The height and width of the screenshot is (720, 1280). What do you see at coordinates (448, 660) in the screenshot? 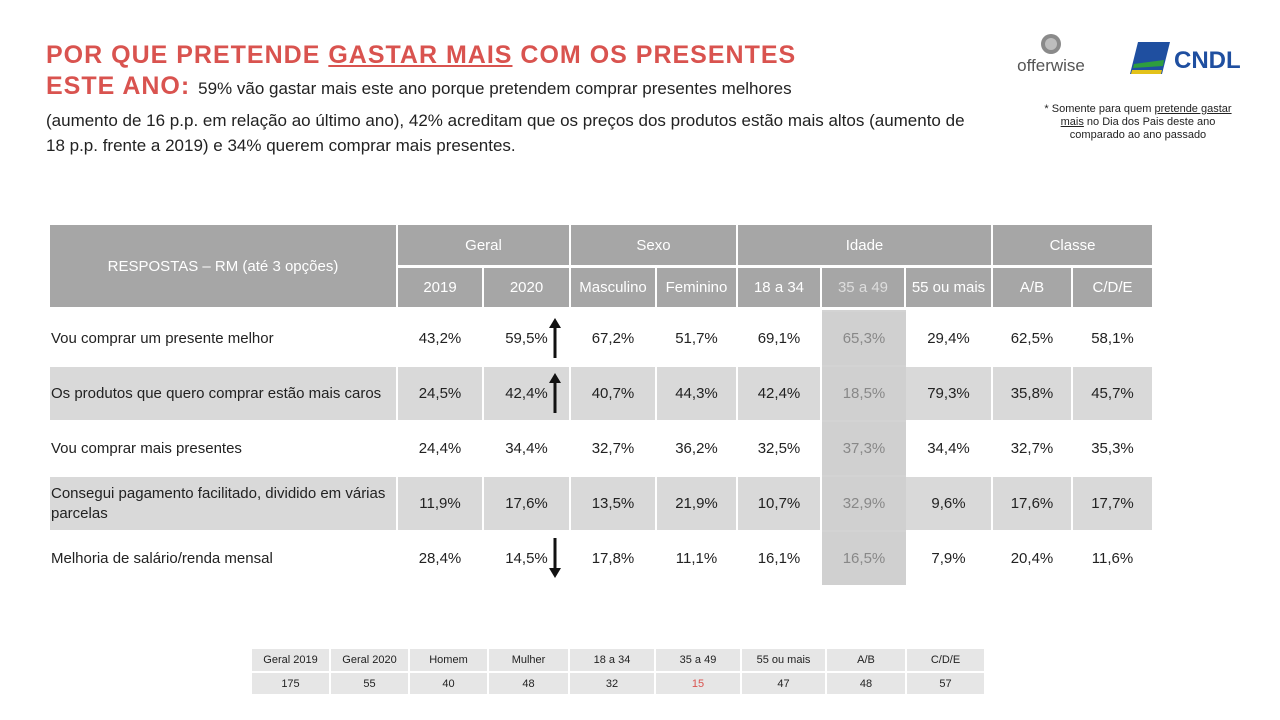
I see `sample-label: Homem` at bounding box center [448, 660].